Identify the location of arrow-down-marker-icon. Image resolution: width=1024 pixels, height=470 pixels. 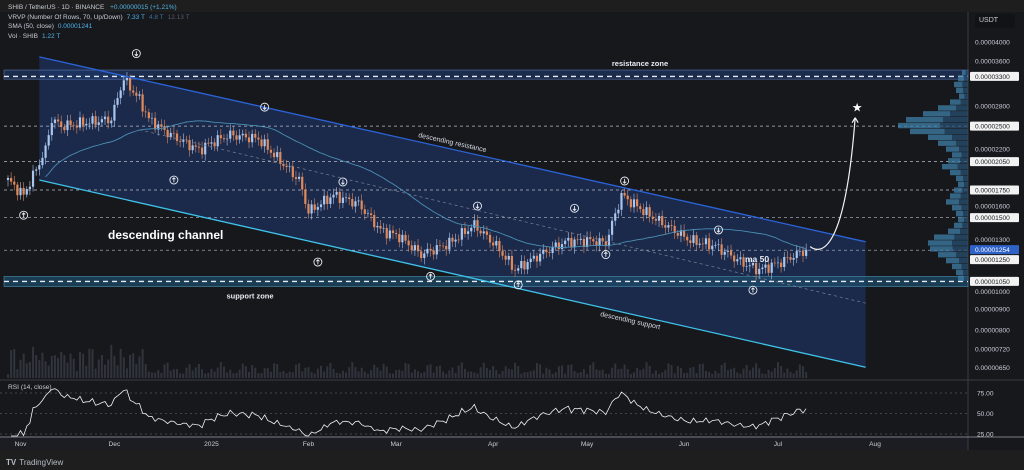
(343, 182).